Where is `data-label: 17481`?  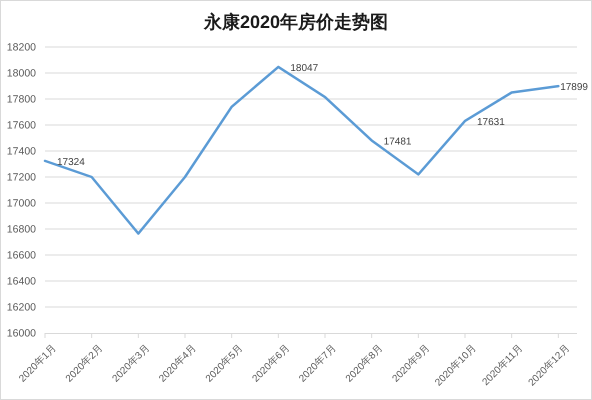
data-label: 17481 is located at coordinates (398, 142).